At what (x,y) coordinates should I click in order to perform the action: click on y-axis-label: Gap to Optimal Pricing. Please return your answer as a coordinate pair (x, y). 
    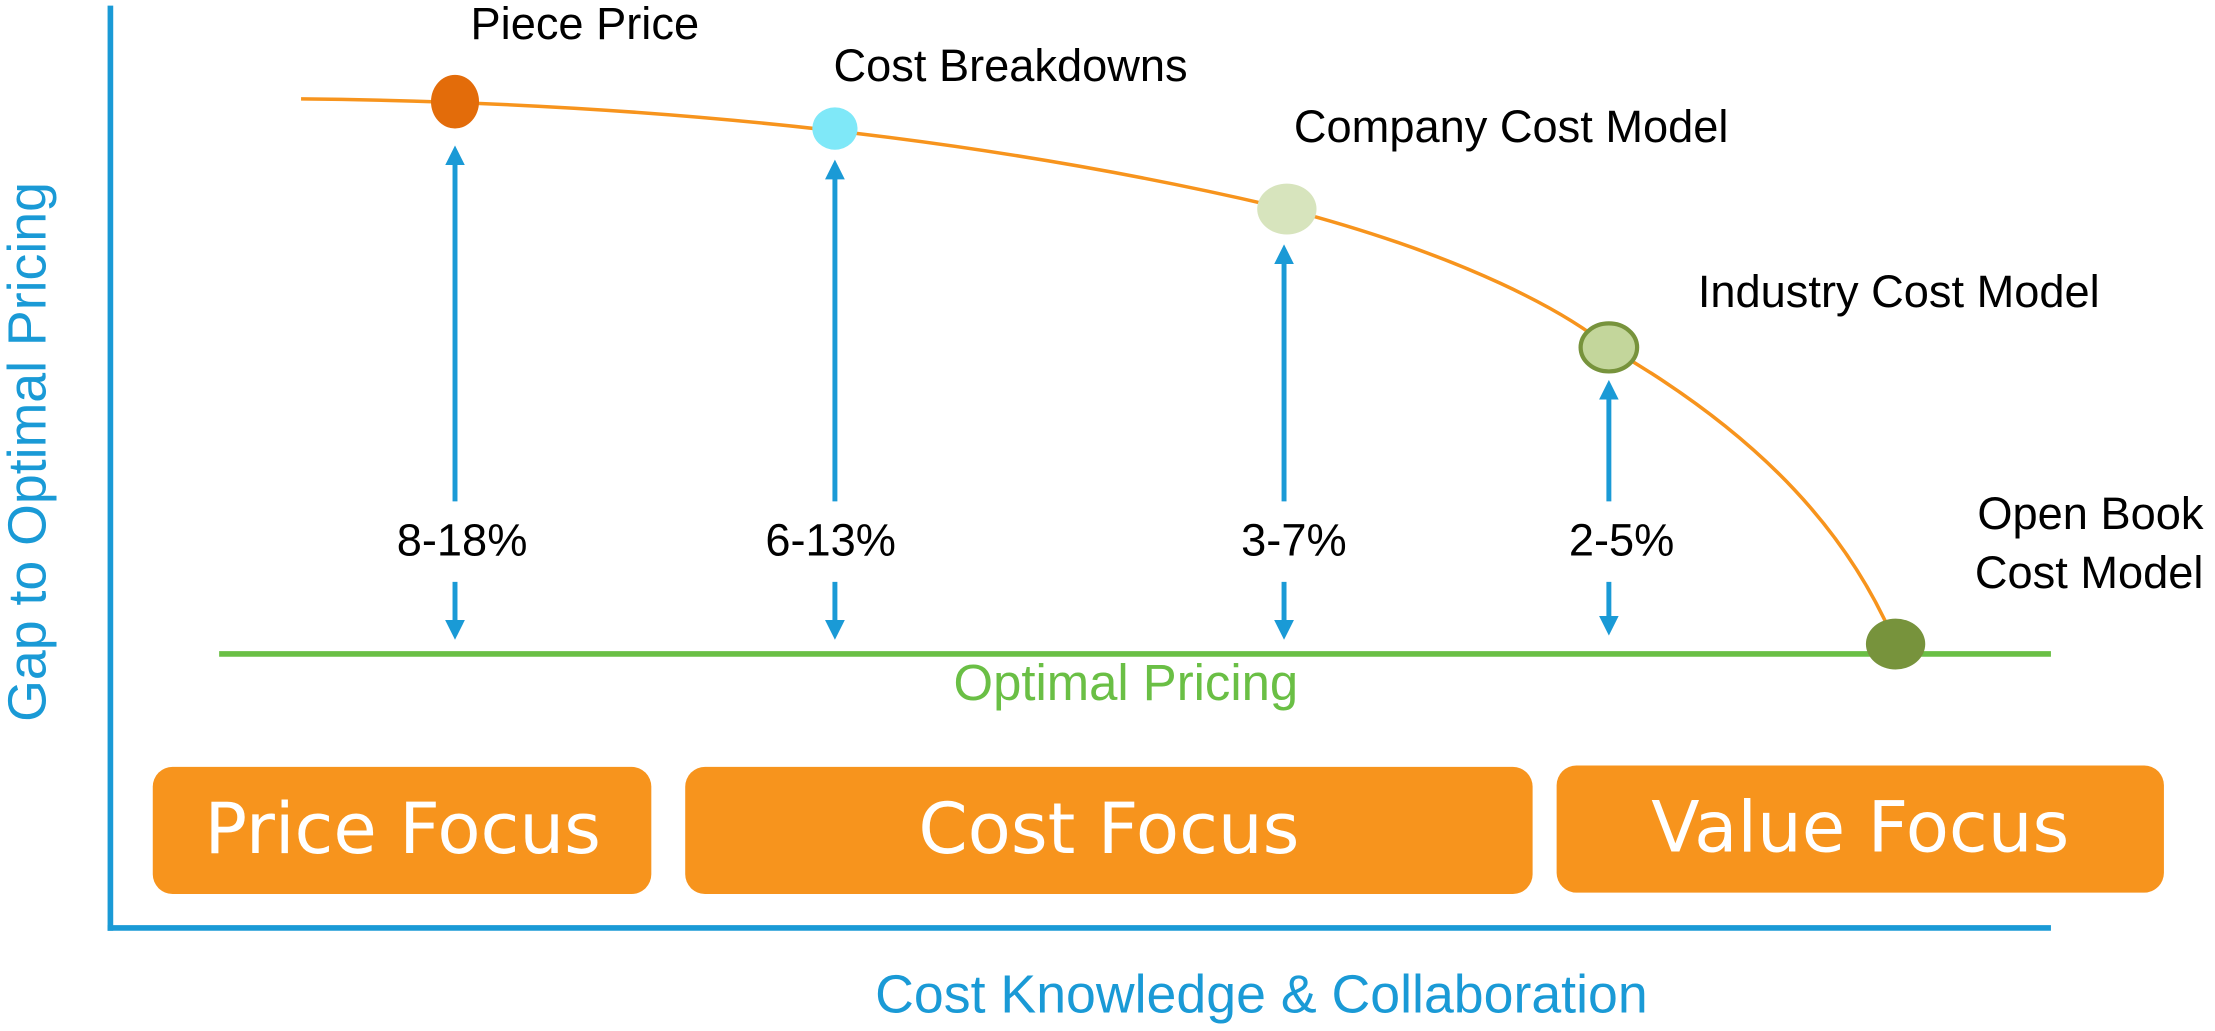
    Looking at the image, I should click on (28, 452).